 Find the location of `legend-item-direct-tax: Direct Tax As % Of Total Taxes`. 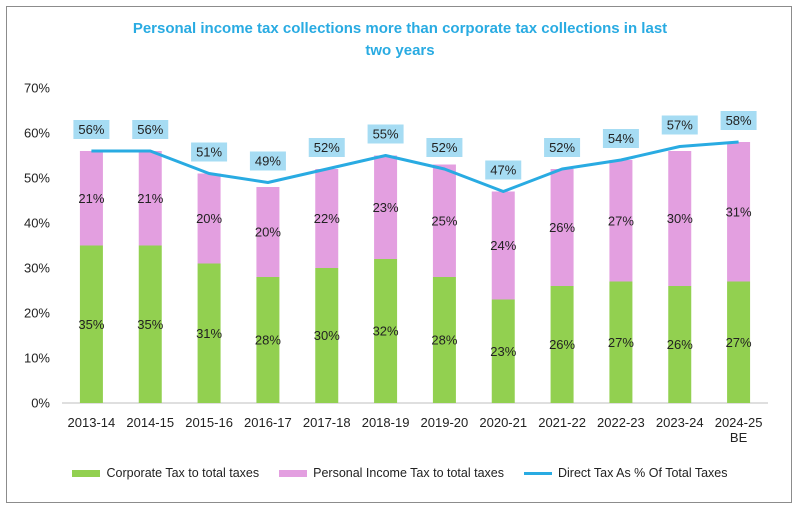

legend-item-direct-tax: Direct Tax As % Of Total Taxes is located at coordinates (625, 473).